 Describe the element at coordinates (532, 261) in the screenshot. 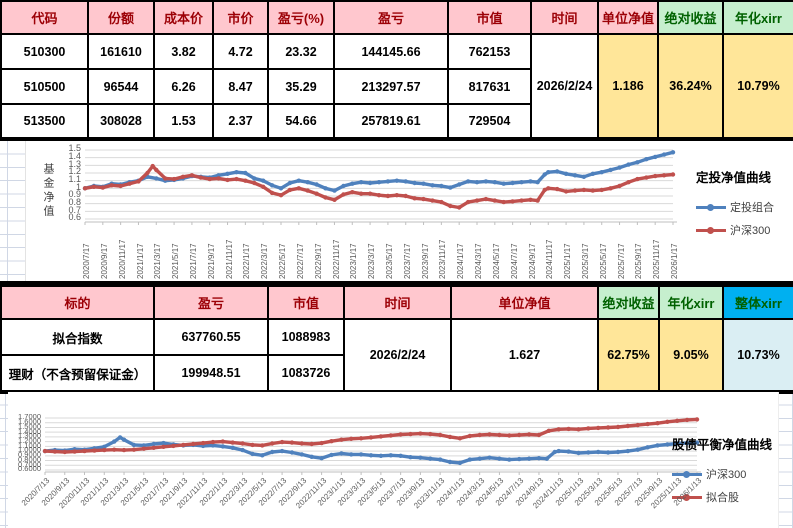

I see `x-axis-tick-label: 2024/9/17` at that location.